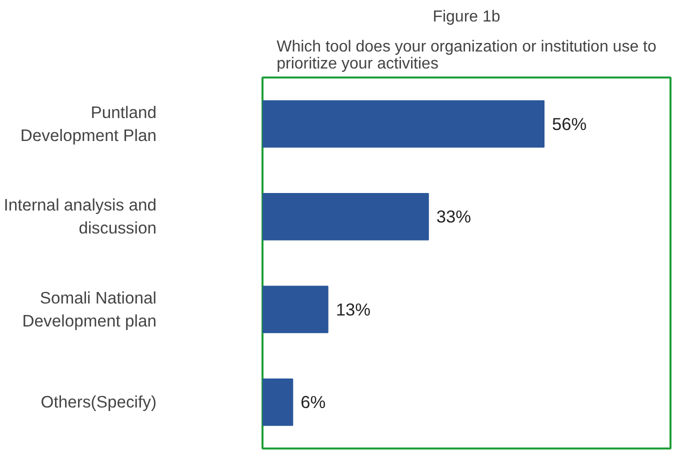 This screenshot has width=682, height=456. Describe the element at coordinates (313, 402) in the screenshot. I see `data-label: 6%` at that location.